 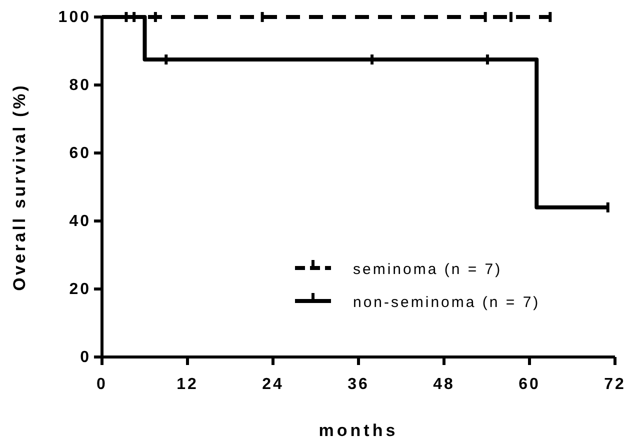 I want to click on y-tick-label: 0, so click(x=85, y=357).